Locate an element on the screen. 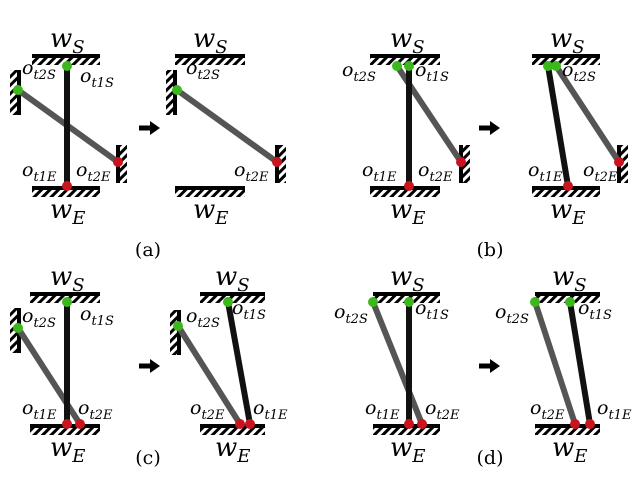 The width and height of the screenshot is (640, 496). caption: (c) is located at coordinates (147, 458).